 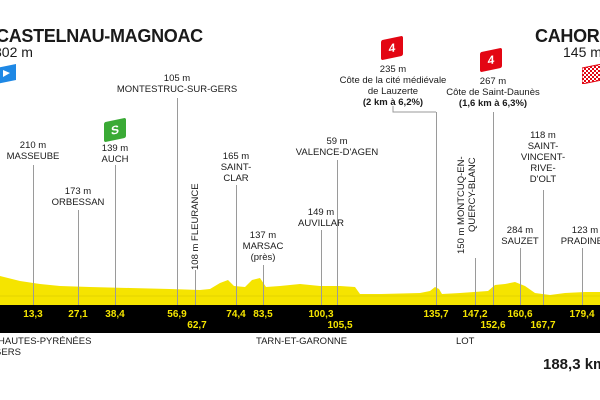 What do you see at coordinates (543, 325) in the screenshot?
I see `km-label: 167,7` at bounding box center [543, 325].